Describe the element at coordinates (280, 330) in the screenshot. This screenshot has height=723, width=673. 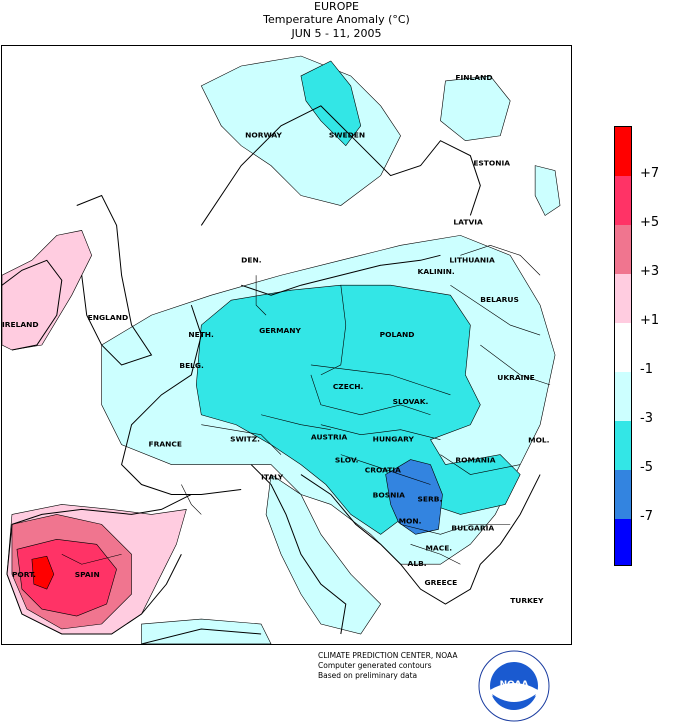
I see `country-label-germany: GERMANY` at that location.